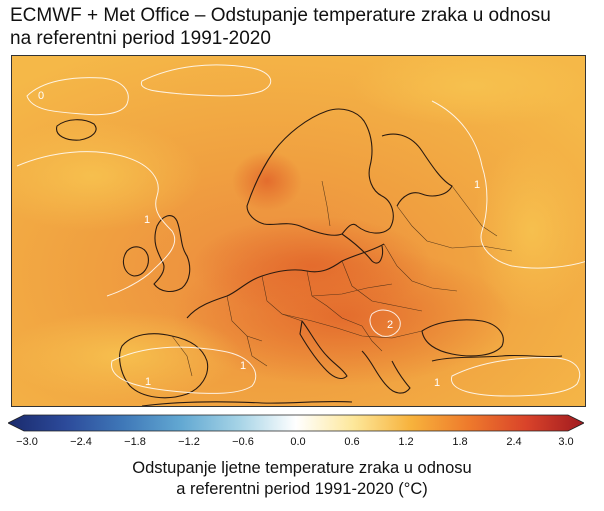  I want to click on colorbar-tick: −3.0, so click(27, 442).